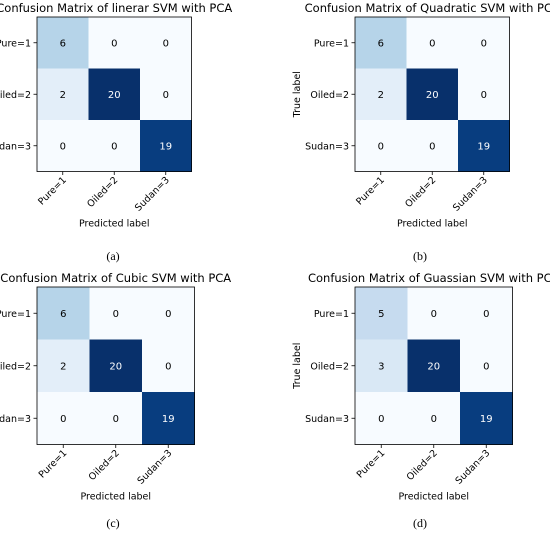 Image resolution: width=550 pixels, height=540 pixels. Describe the element at coordinates (420, 256) in the screenshot. I see `panel-b-caption: (b)` at that location.